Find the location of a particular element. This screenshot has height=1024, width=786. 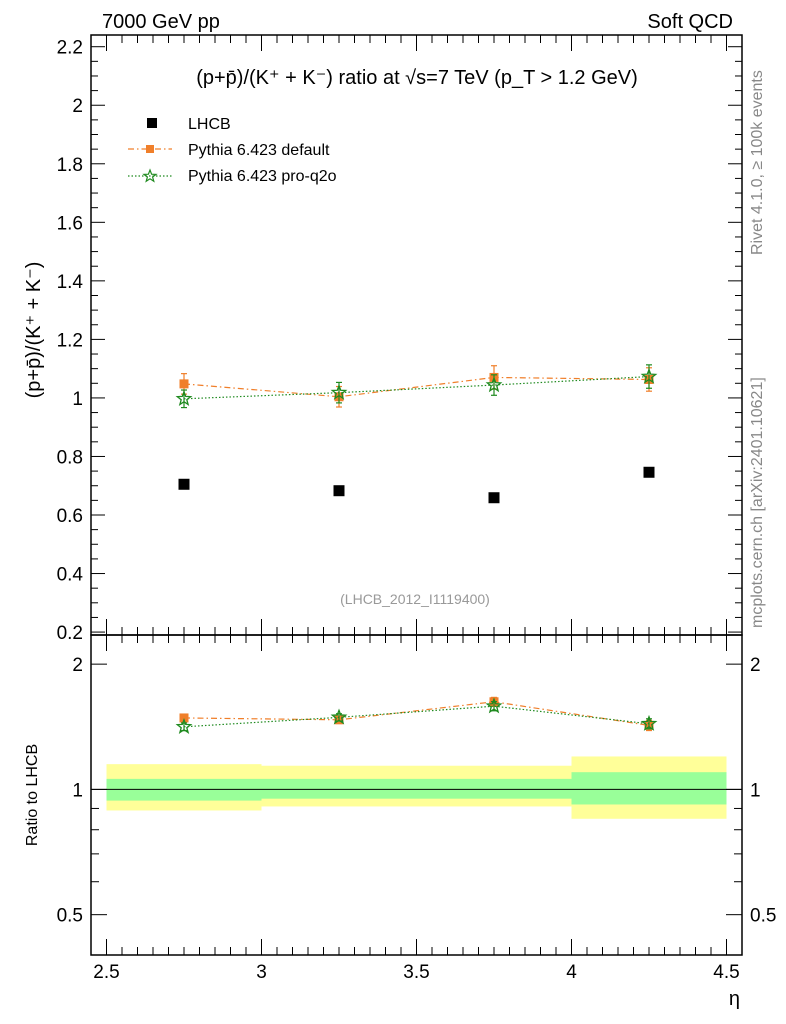

ratio-marks is located at coordinates (416, 715).